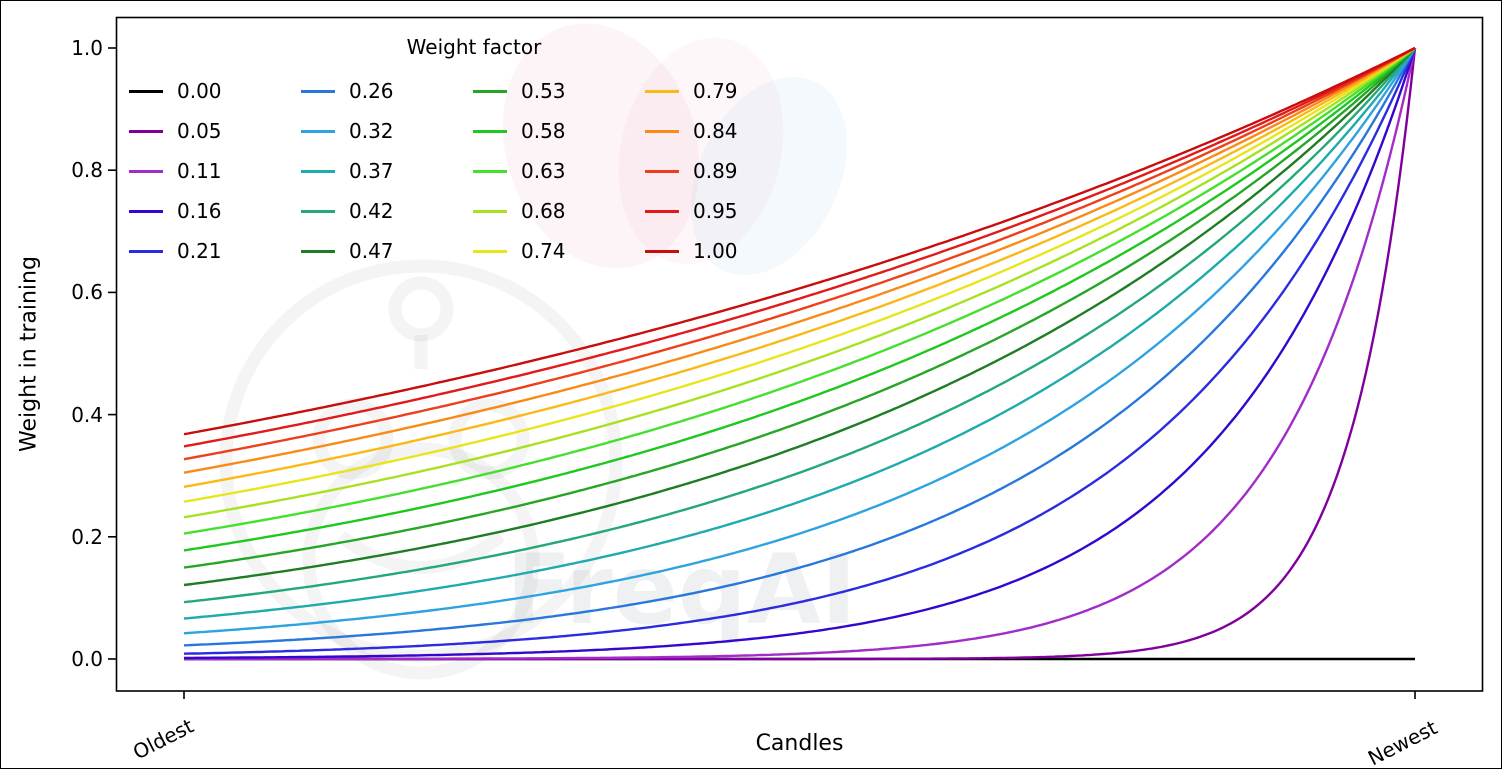 Image resolution: width=1502 pixels, height=769 pixels. I want to click on legend-entry-label: 0.05, so click(199, 131).